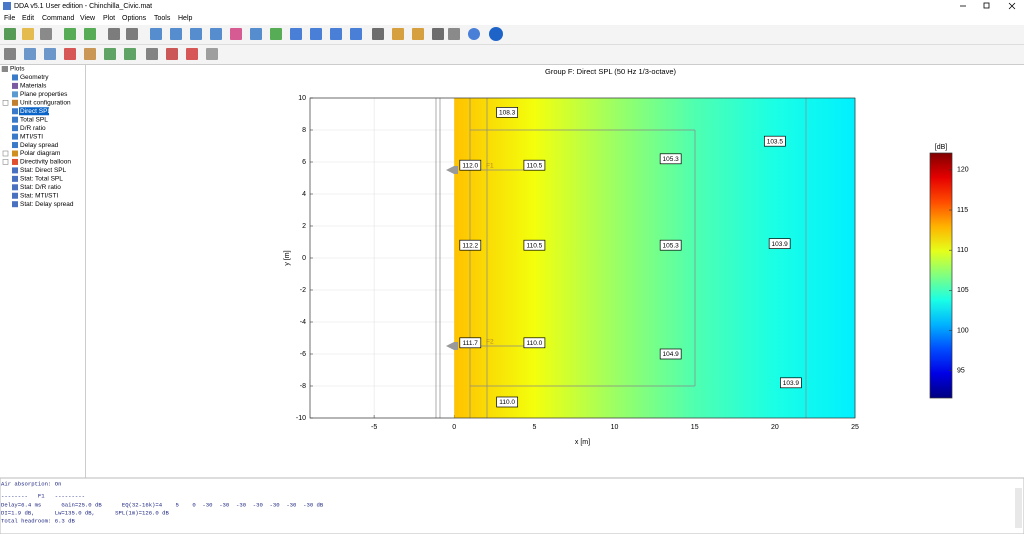 This screenshot has height=534, width=1024. What do you see at coordinates (162, 18) in the screenshot?
I see `menu-item: Tools` at bounding box center [162, 18].